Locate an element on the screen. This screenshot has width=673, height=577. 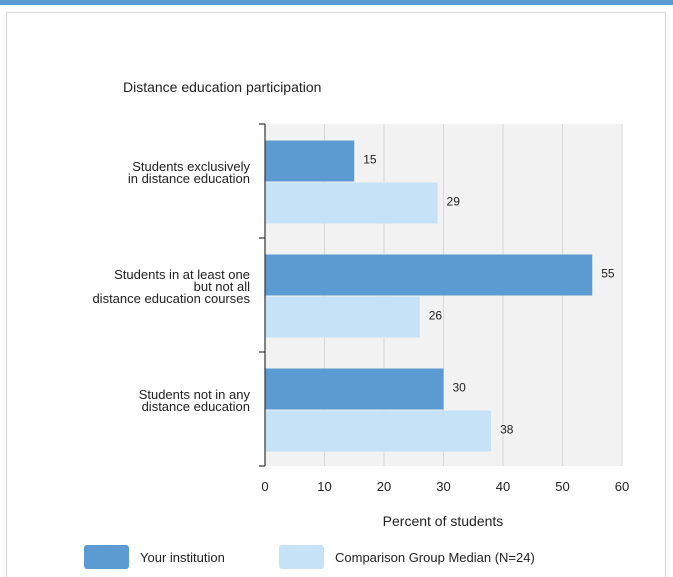
x-tick-label: 50 is located at coordinates (562, 486).